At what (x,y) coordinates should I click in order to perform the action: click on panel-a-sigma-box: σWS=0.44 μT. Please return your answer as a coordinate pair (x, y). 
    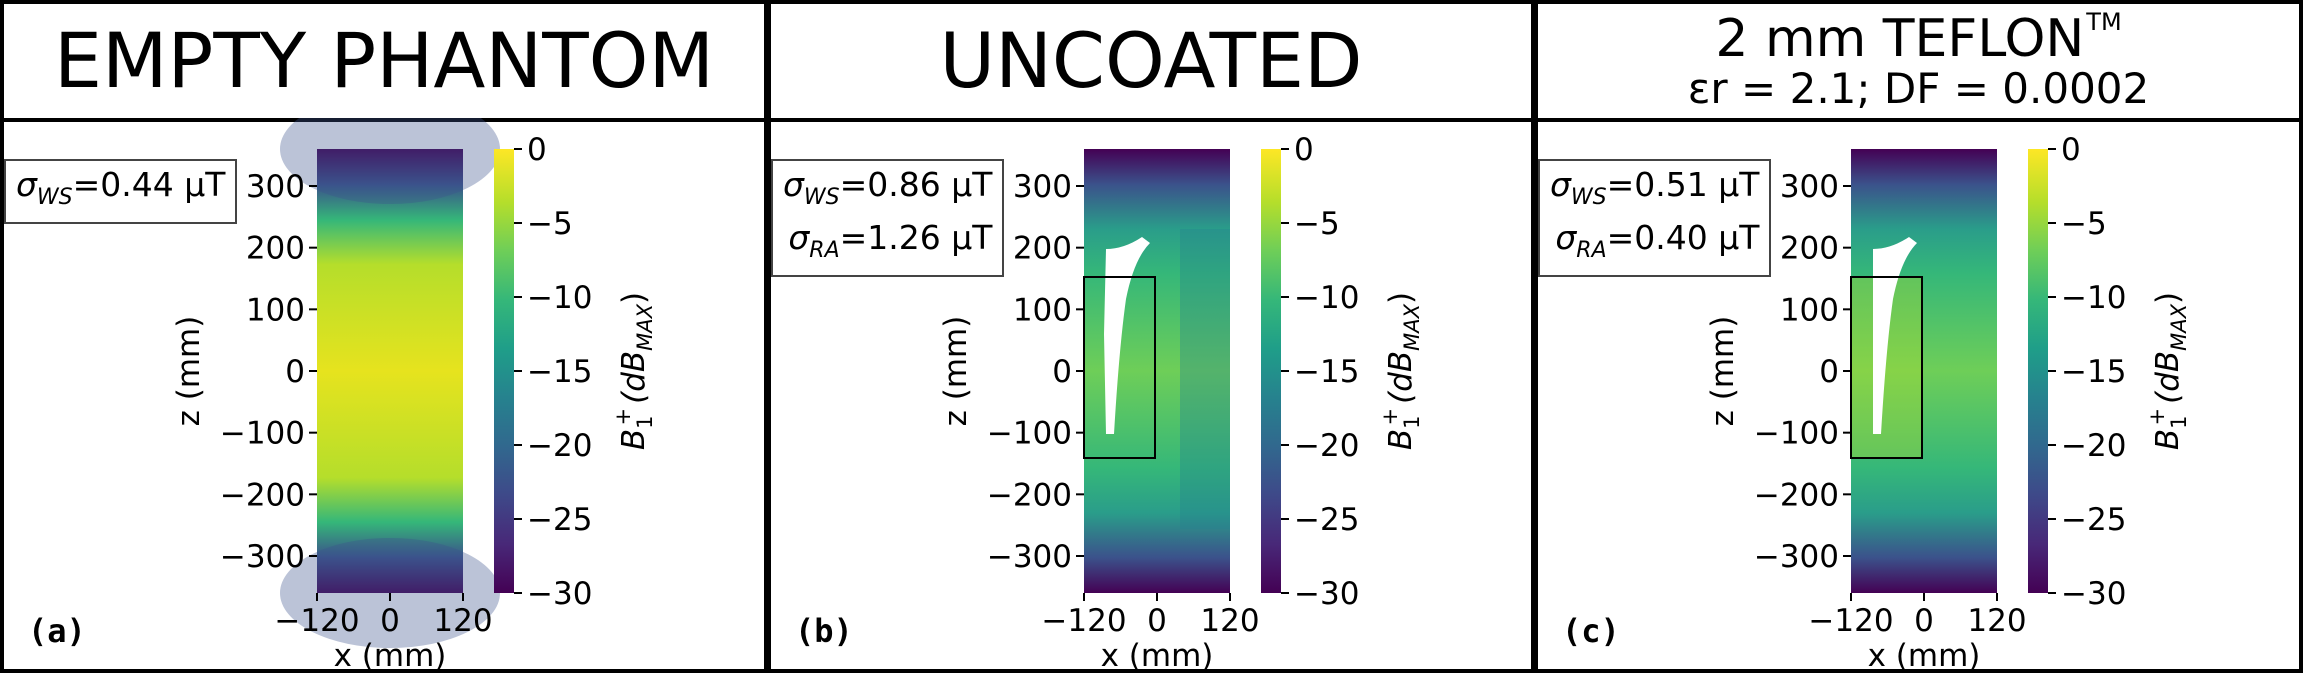
    Looking at the image, I should click on (121, 191).